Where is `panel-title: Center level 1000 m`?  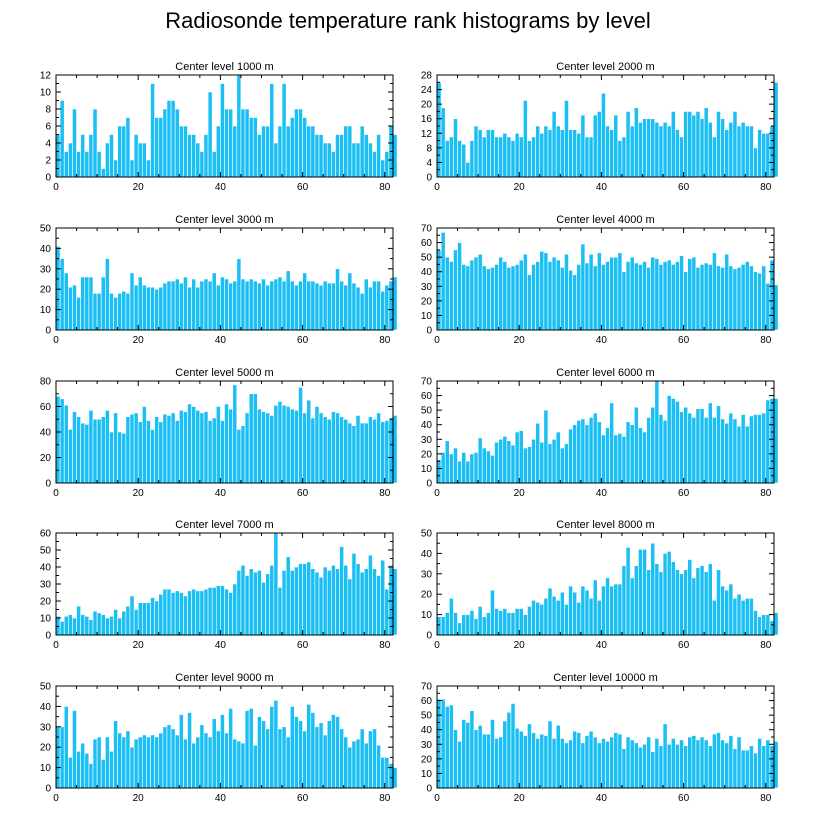
panel-title: Center level 1000 m is located at coordinates (224, 67).